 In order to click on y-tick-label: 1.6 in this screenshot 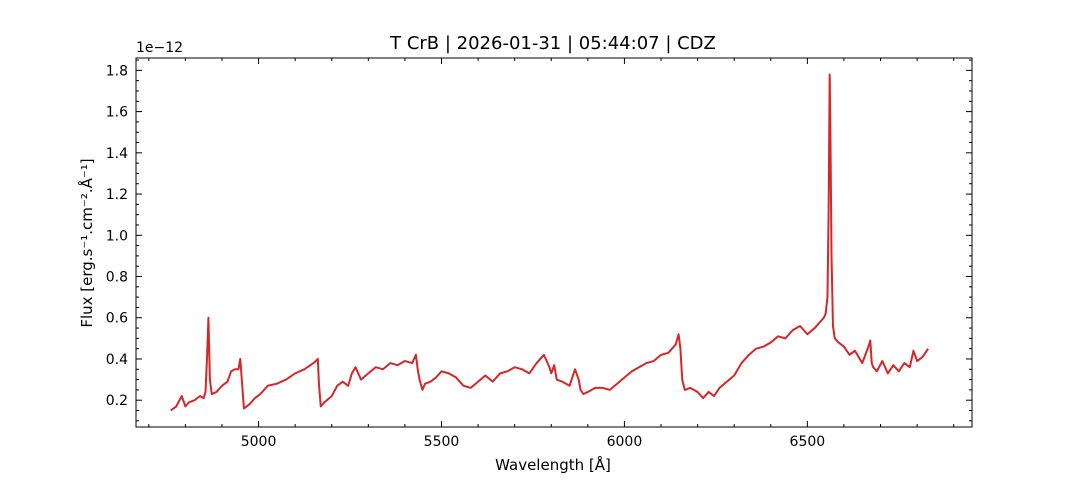, I will do `click(117, 113)`.